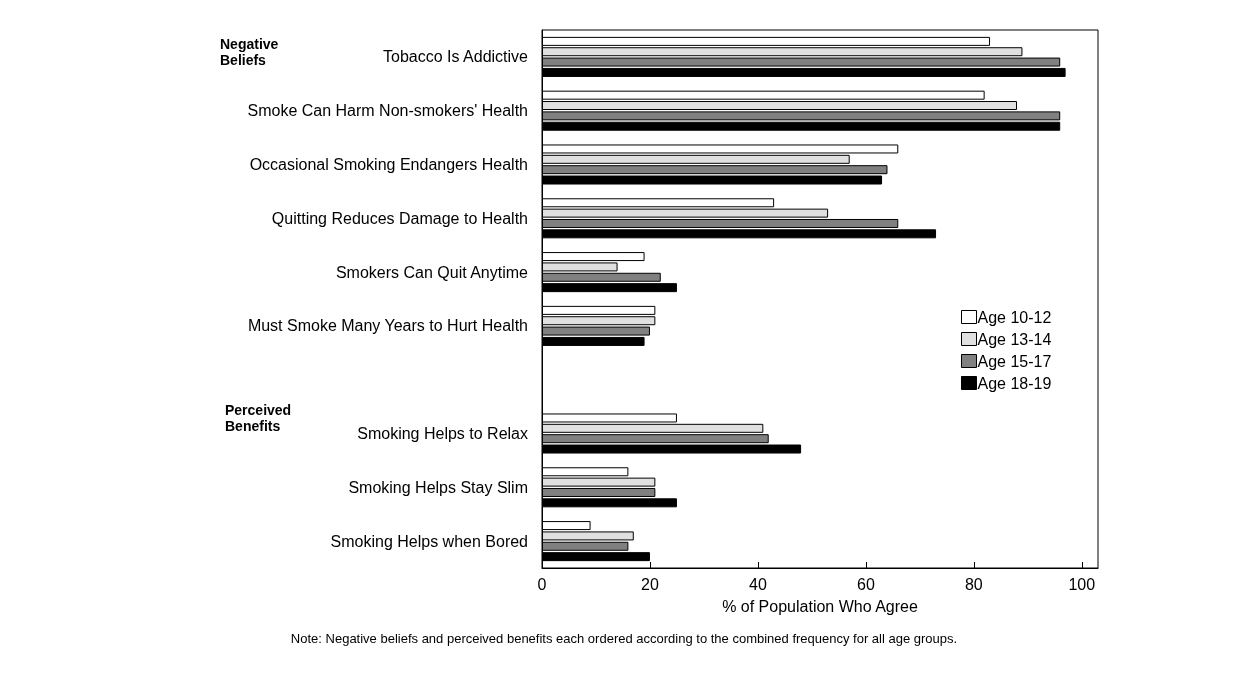 The width and height of the screenshot is (1248, 679). What do you see at coordinates (865, 584) in the screenshot?
I see `x-tick-label: 60` at bounding box center [865, 584].